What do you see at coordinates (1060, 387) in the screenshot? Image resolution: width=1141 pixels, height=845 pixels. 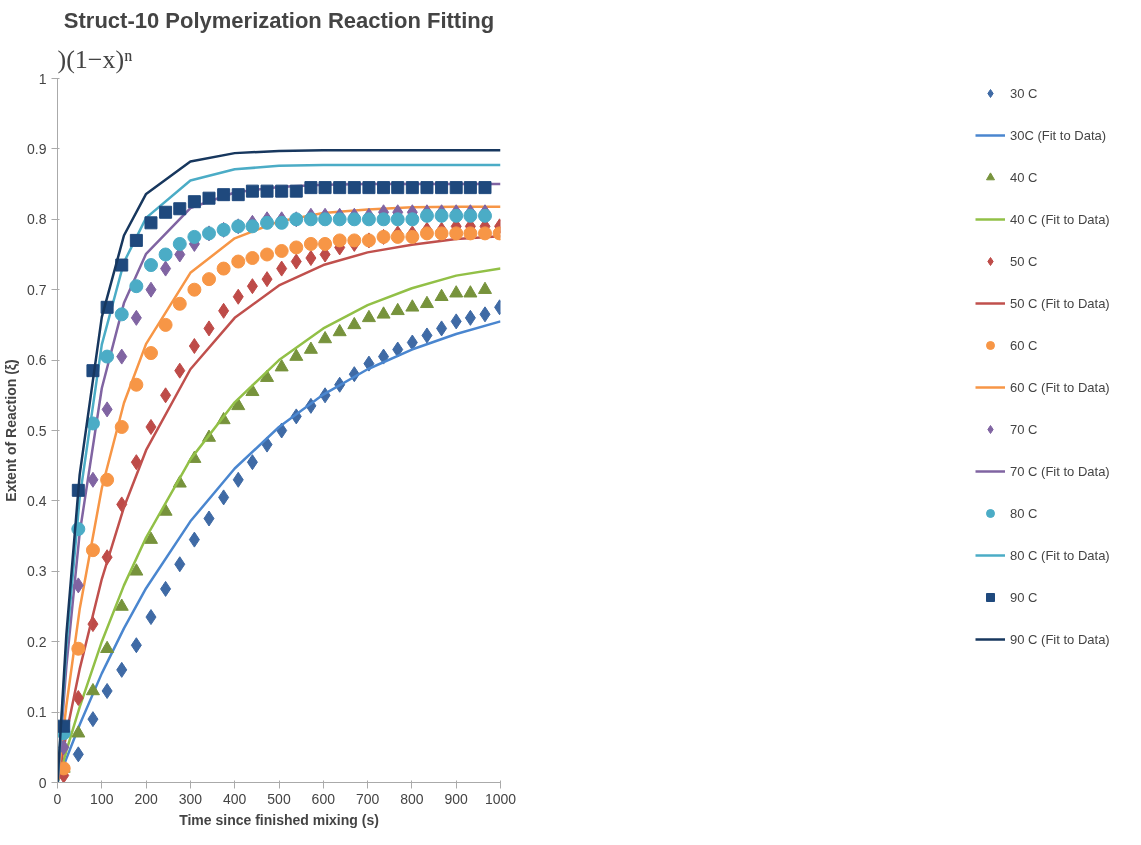 I see `legend-label: 60 C (Fit to Data)` at bounding box center [1060, 387].